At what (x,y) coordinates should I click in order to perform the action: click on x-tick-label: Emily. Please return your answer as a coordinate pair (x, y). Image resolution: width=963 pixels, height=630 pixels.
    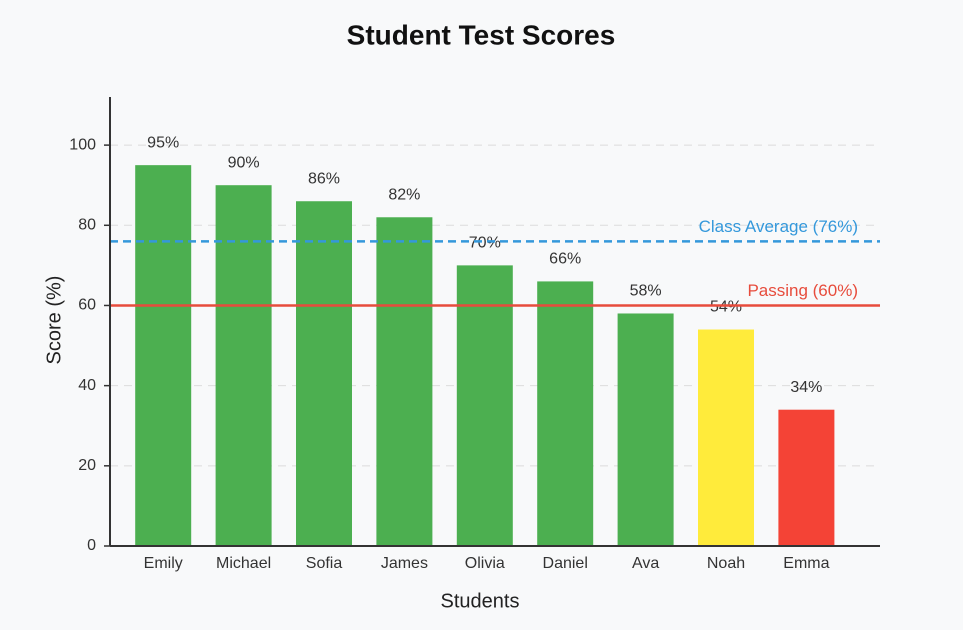
    Looking at the image, I should click on (163, 563).